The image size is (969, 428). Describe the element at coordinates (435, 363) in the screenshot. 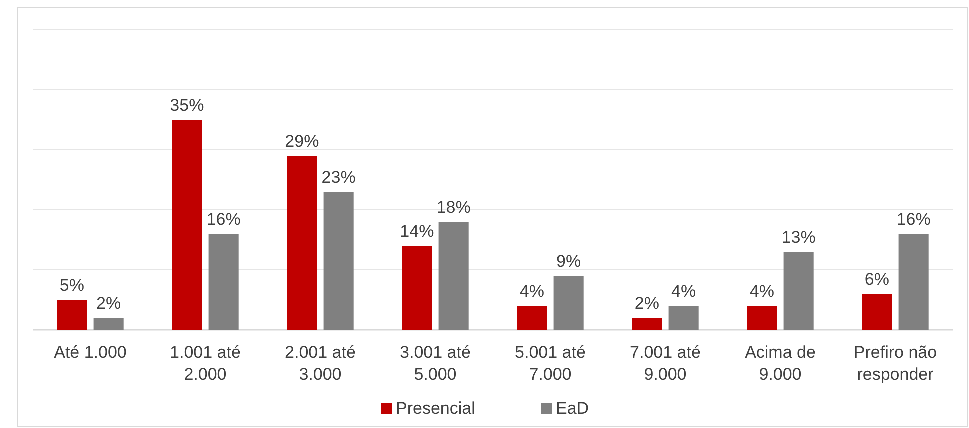

I see `x-tick-label: 3.001 até 5.000` at that location.